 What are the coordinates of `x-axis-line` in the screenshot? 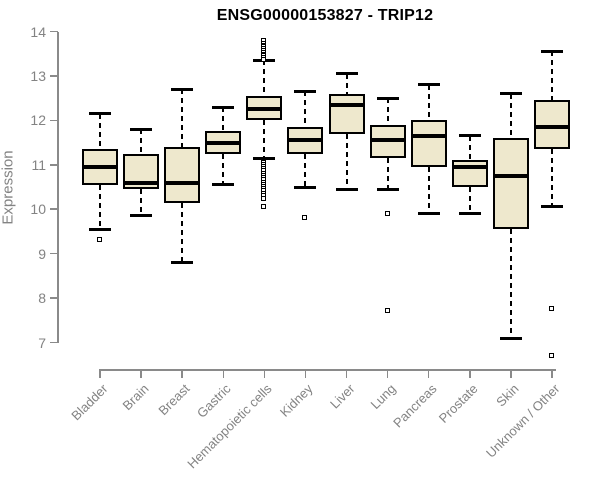 It's located at (327, 370).